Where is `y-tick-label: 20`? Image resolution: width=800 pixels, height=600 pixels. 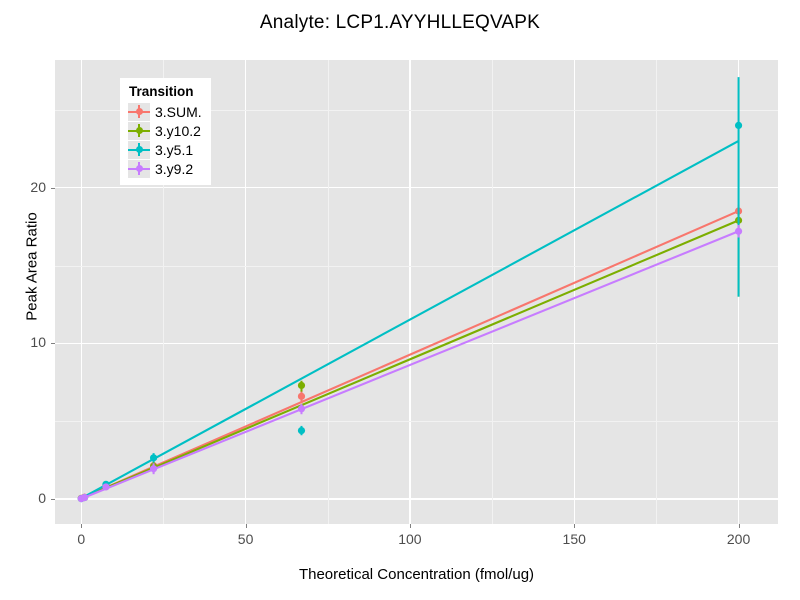 y-tick-label: 20 is located at coordinates (38, 186).